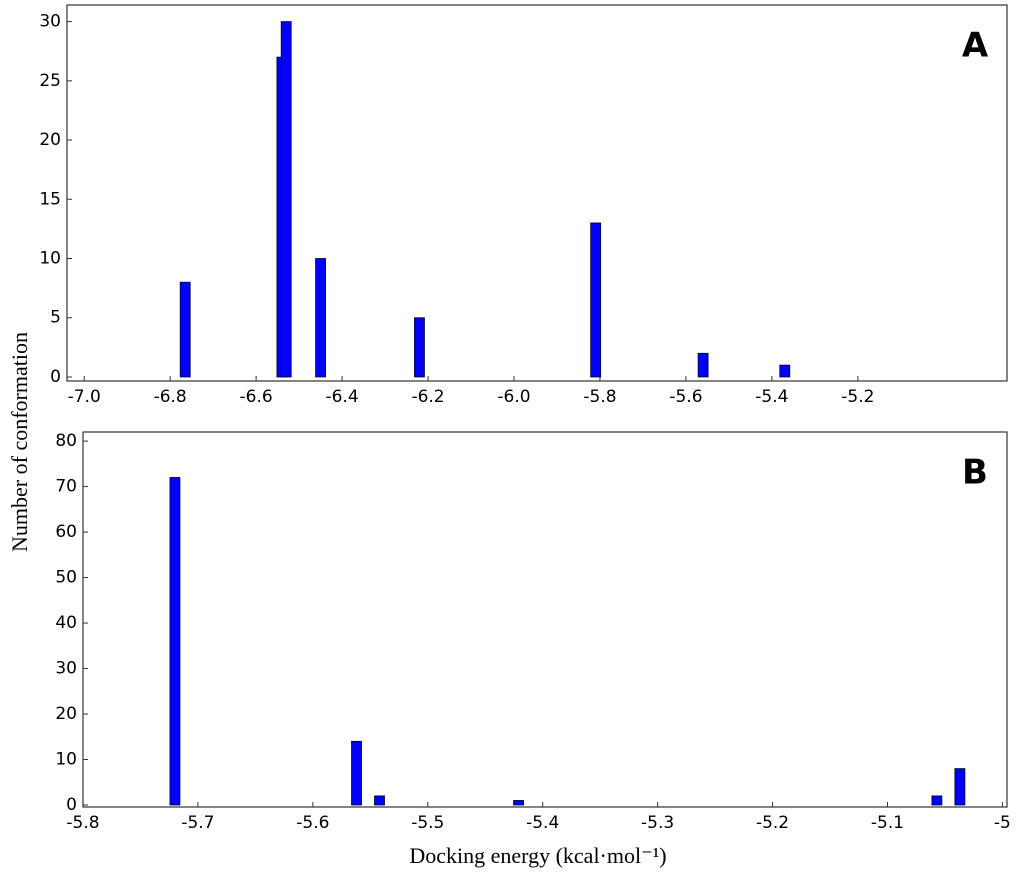 The image size is (1024, 884). What do you see at coordinates (427, 397) in the screenshot?
I see `x-tick-label: -6.2` at bounding box center [427, 397].